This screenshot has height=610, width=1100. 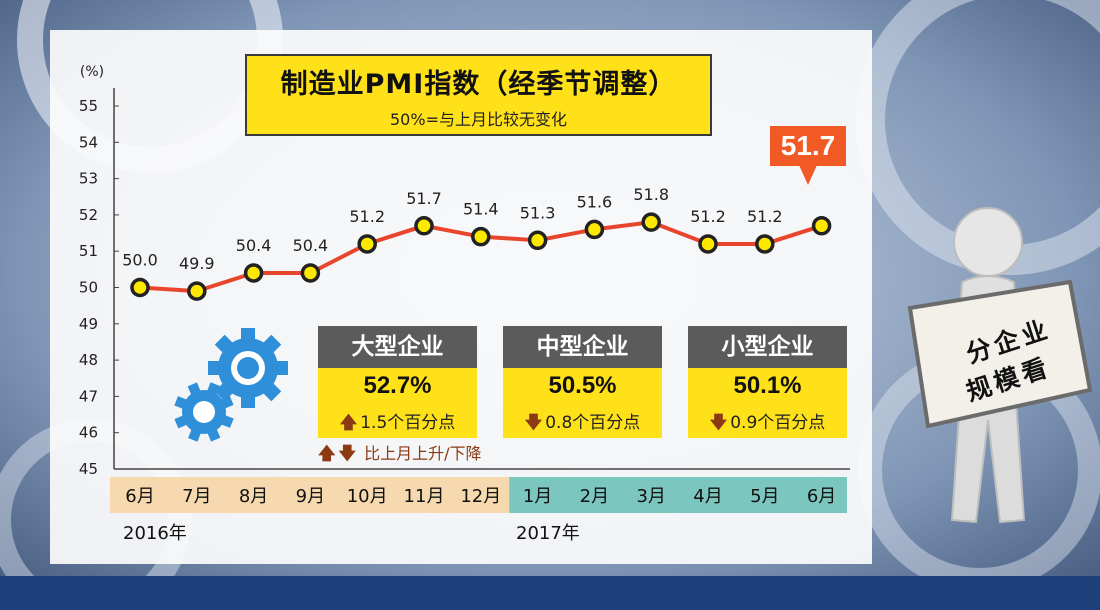 What do you see at coordinates (1000, 365) in the screenshot?
I see `person-holding-sign-icon` at bounding box center [1000, 365].